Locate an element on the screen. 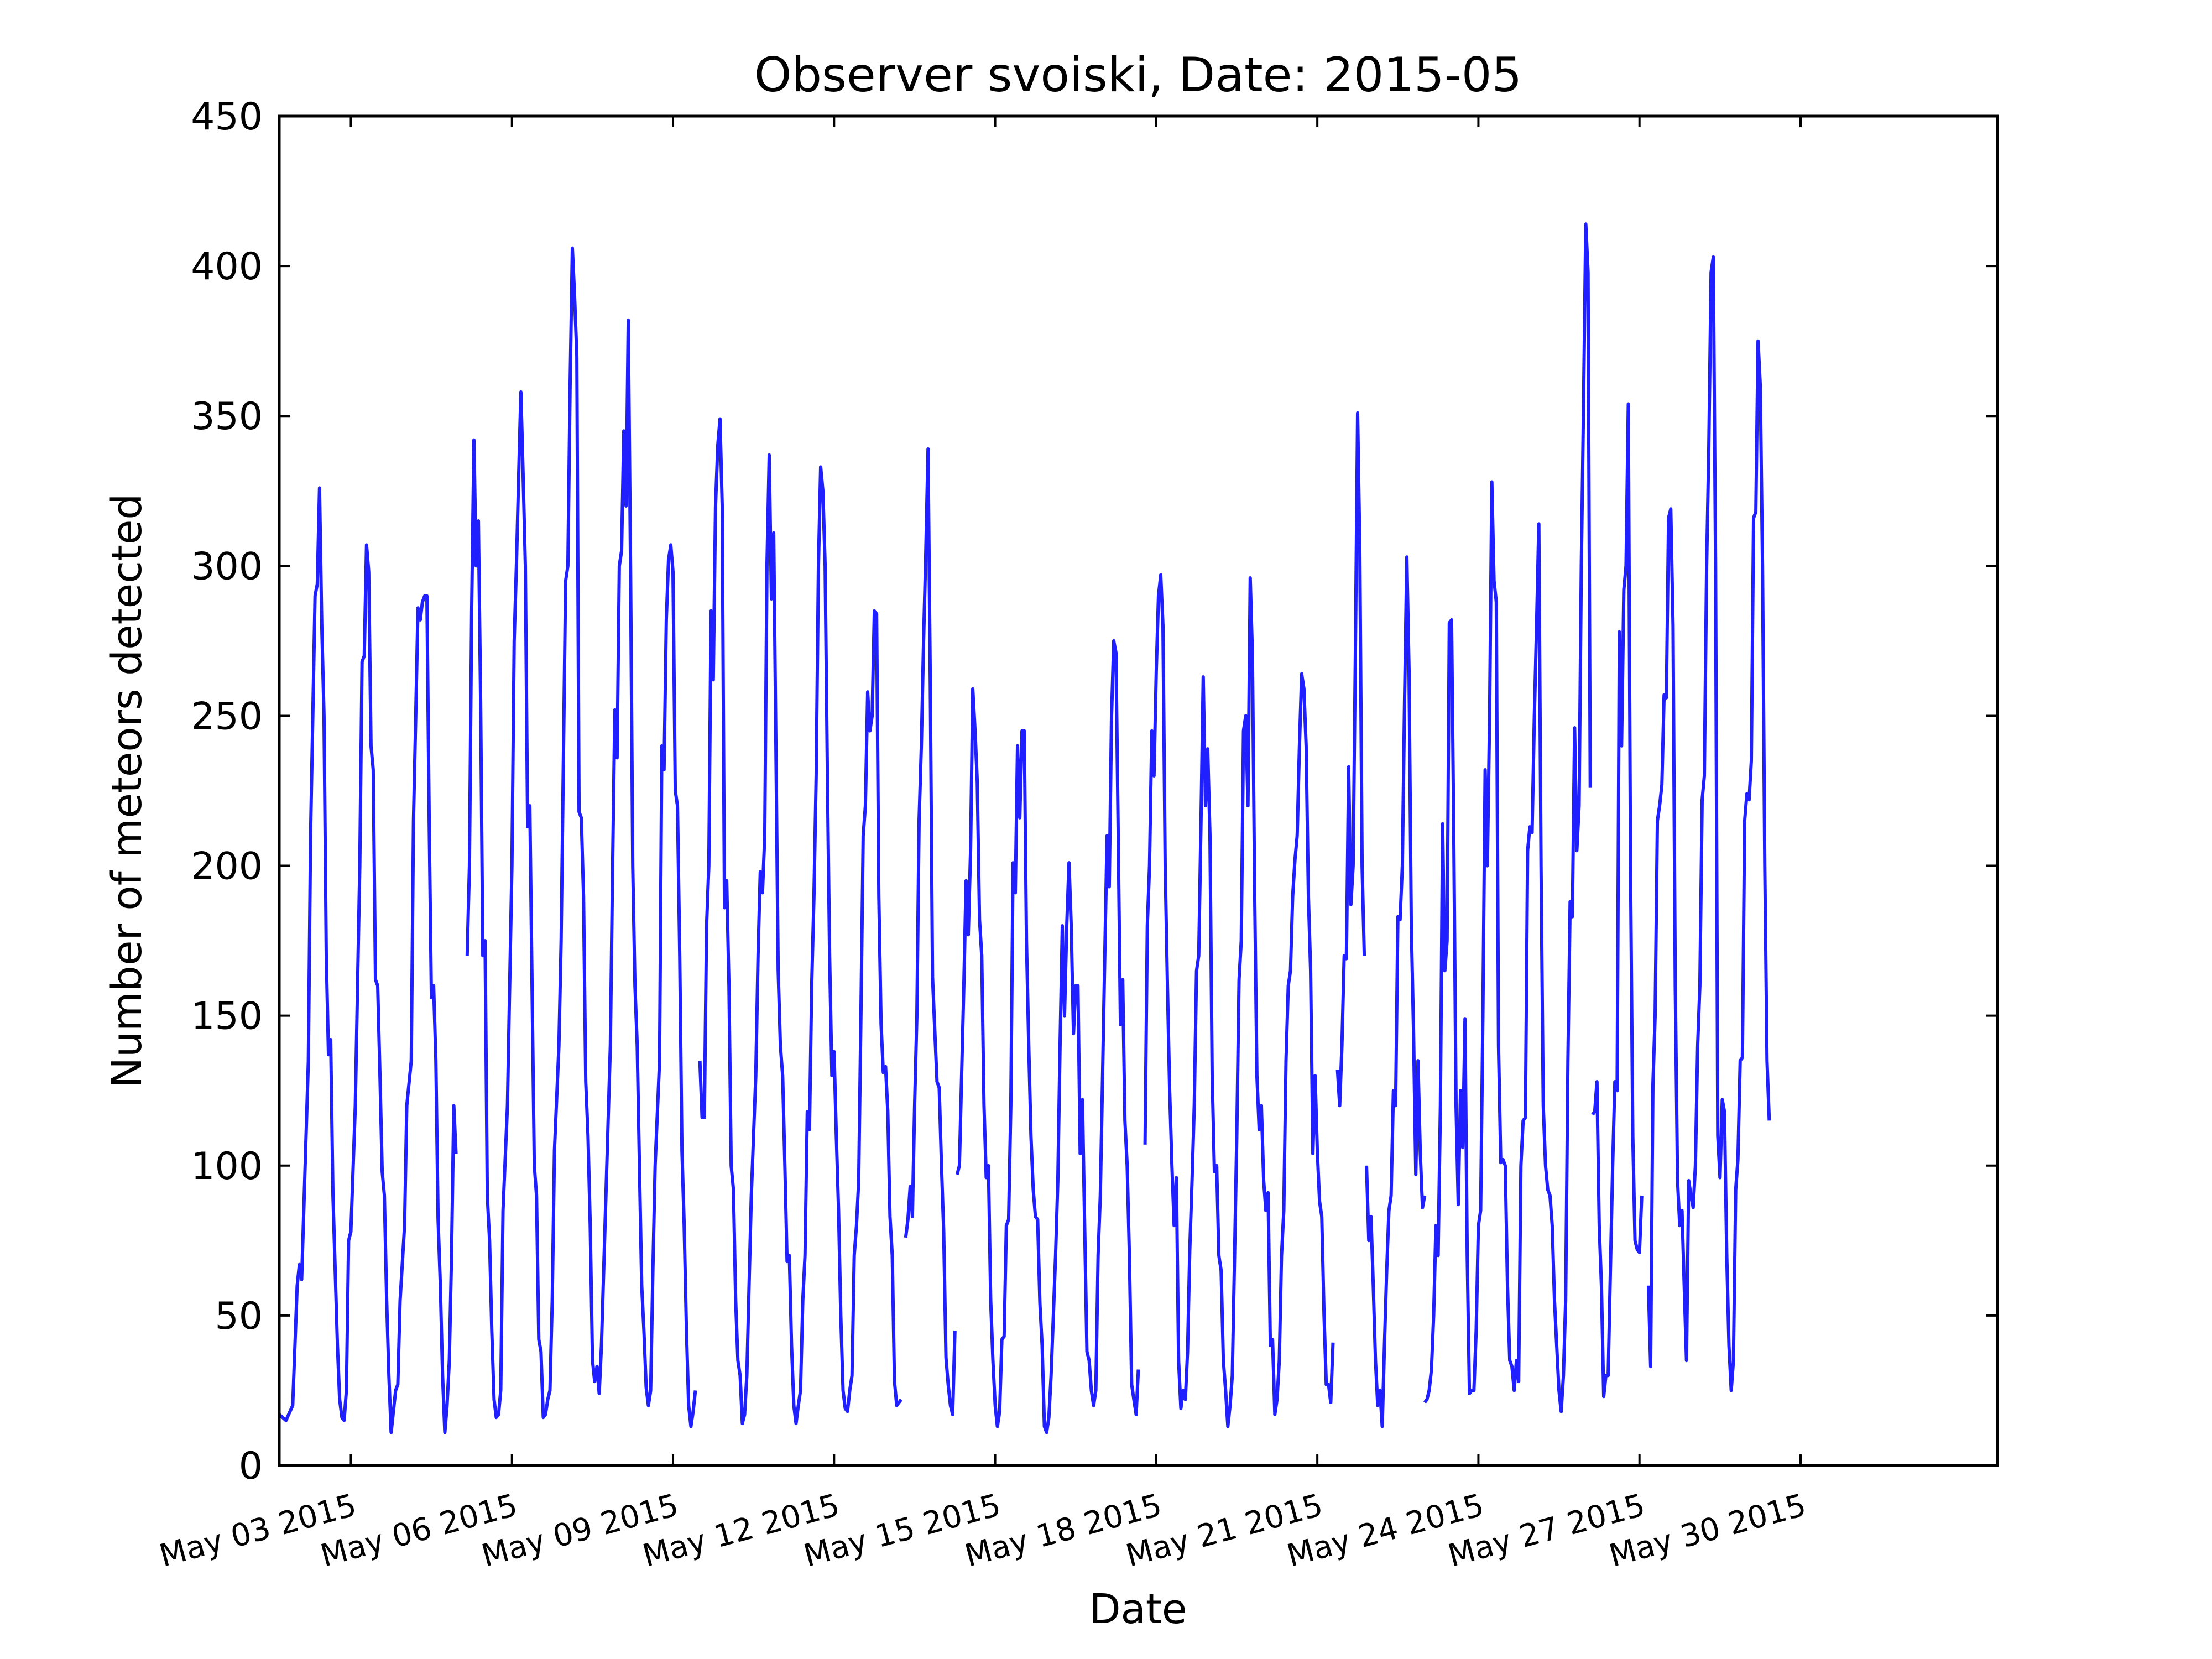  y-tick-label: 50 is located at coordinates (239, 1317).